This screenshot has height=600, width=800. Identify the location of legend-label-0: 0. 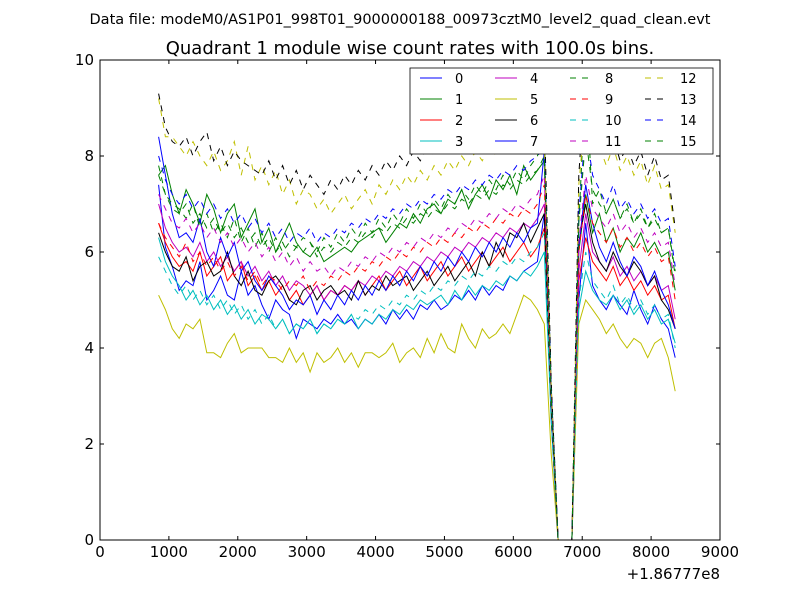
(459, 79).